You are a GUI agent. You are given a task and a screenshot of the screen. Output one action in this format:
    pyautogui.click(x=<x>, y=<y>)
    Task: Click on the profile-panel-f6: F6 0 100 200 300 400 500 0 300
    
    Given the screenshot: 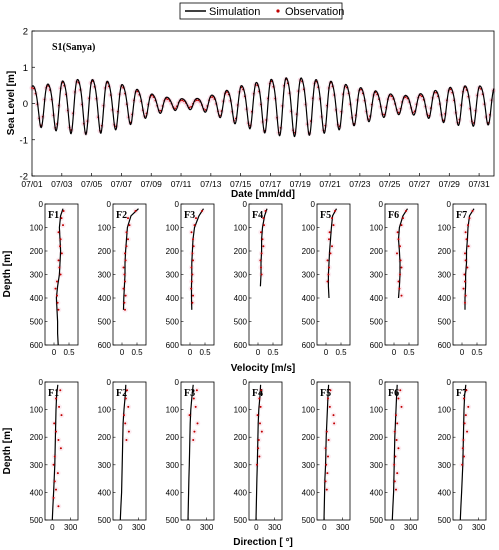 What is the action you would take?
    pyautogui.click(x=394, y=455)
    